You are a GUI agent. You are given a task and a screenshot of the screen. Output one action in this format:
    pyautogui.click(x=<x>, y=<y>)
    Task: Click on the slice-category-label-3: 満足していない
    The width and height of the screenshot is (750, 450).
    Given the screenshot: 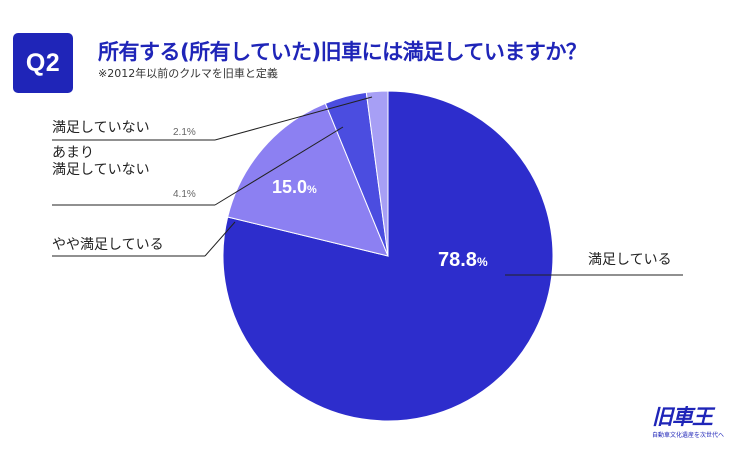 What is the action you would take?
    pyautogui.click(x=101, y=128)
    